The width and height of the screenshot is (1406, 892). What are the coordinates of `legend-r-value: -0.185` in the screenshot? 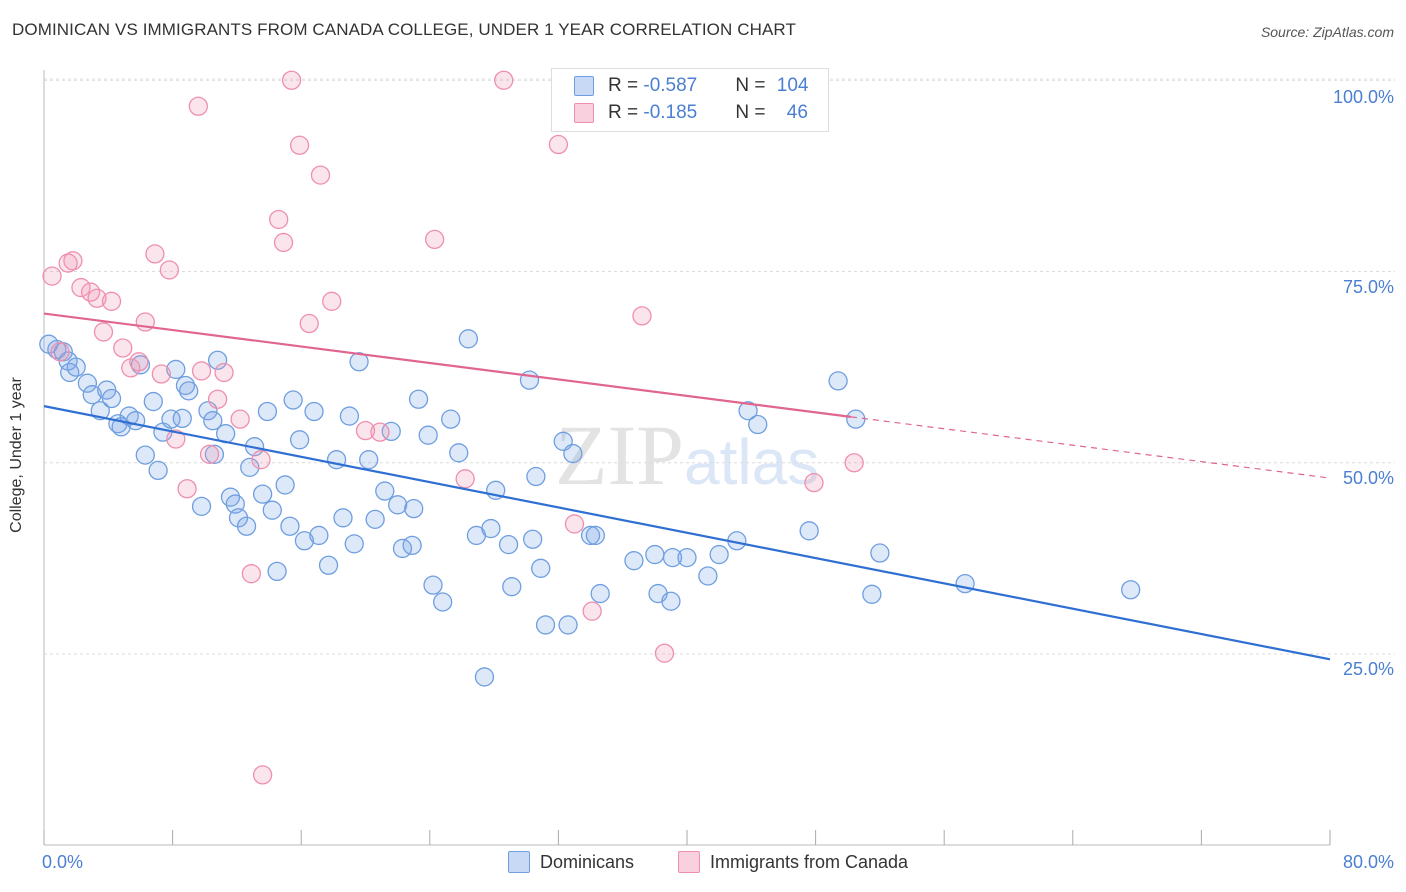 It's located at (670, 112).